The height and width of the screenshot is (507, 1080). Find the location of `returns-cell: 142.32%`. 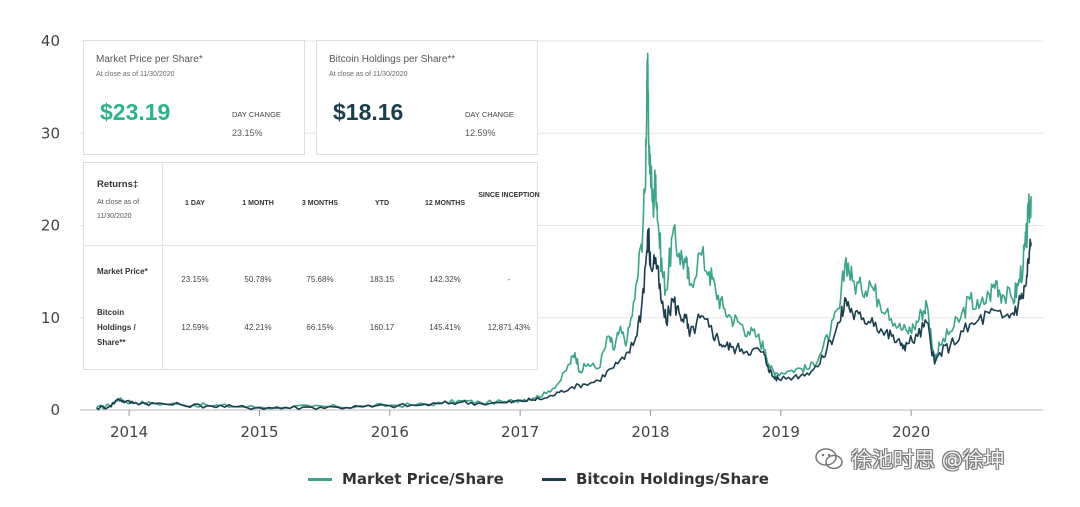

returns-cell: 142.32% is located at coordinates (445, 279).